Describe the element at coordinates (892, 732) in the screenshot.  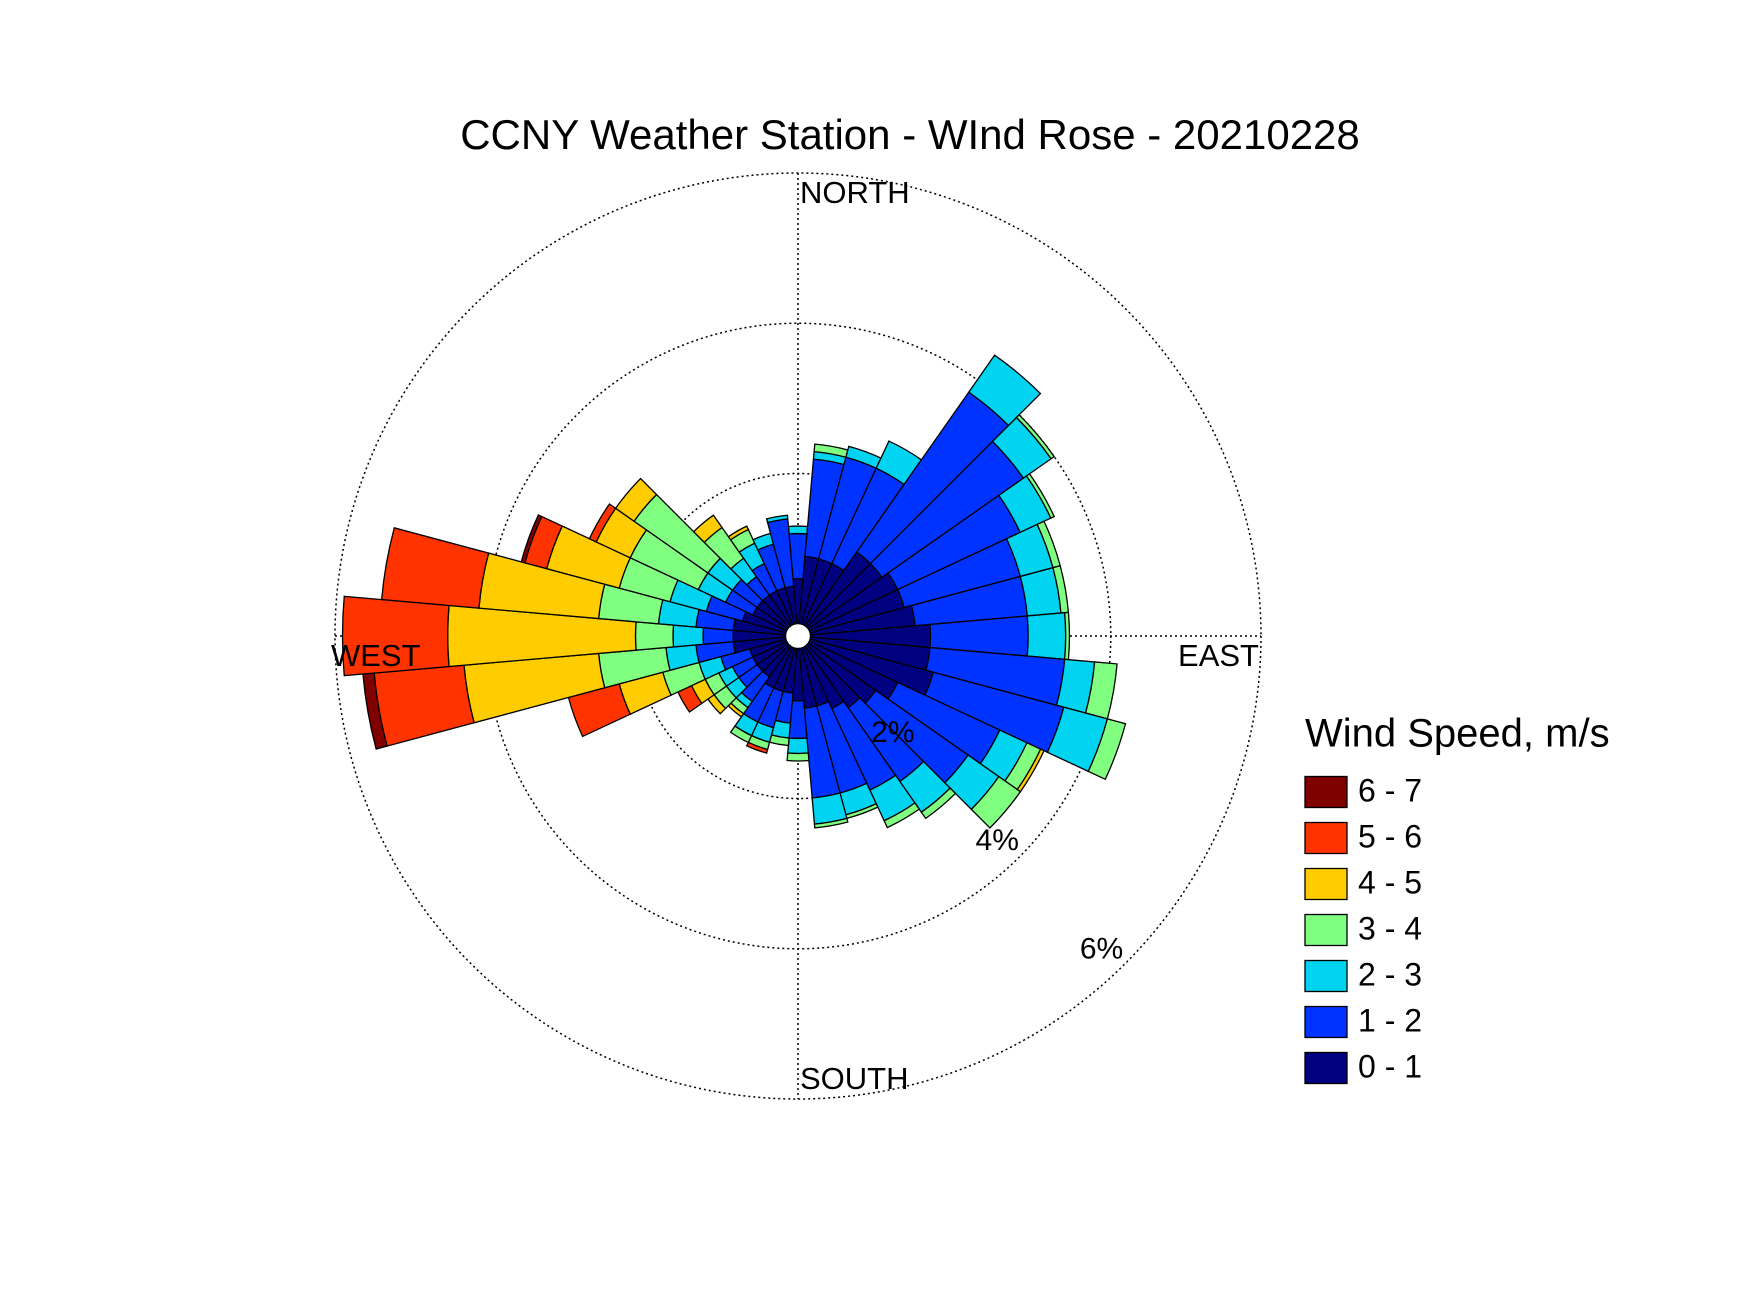
I see `r-tick-label: 2%` at that location.